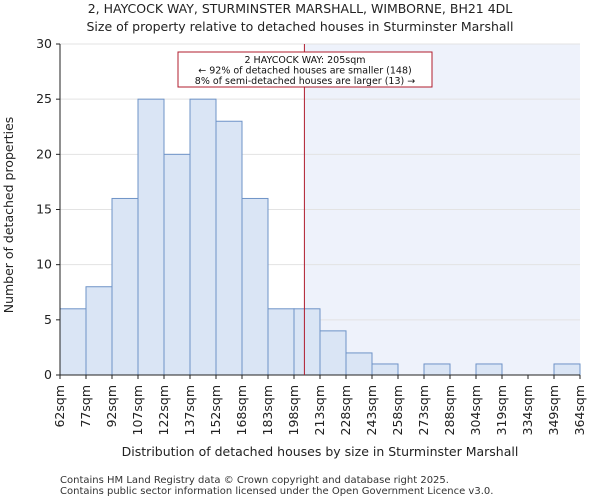 Image resolution: width=600 pixels, height=500 pixels. I want to click on x-tick-label: 137sqm, so click(189, 410).